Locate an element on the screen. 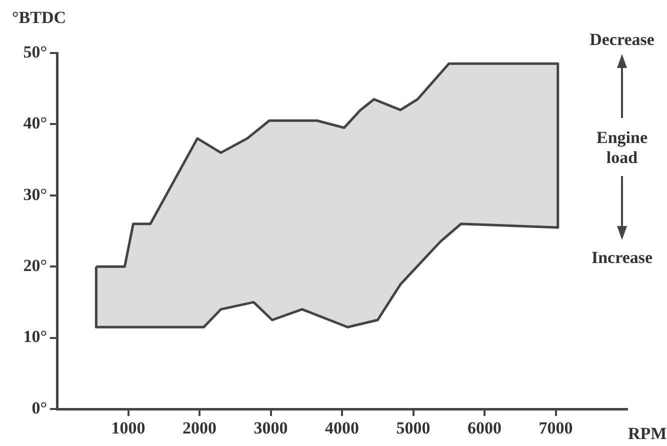 This screenshot has width=667, height=446. x-tick-label: 4000 is located at coordinates (342, 428).